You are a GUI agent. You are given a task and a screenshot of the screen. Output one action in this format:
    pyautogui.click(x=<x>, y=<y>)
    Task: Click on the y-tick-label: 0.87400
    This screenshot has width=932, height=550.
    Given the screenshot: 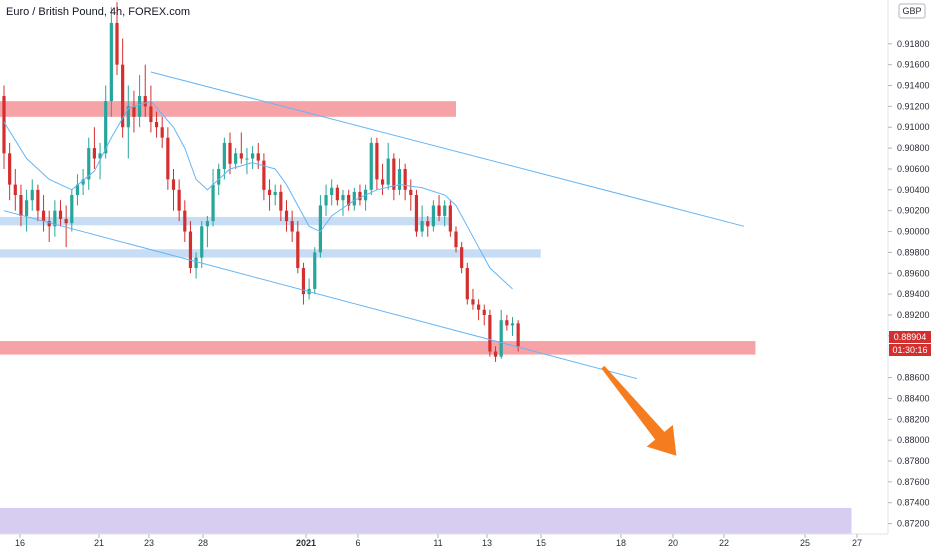 What is the action you would take?
    pyautogui.click(x=913, y=503)
    